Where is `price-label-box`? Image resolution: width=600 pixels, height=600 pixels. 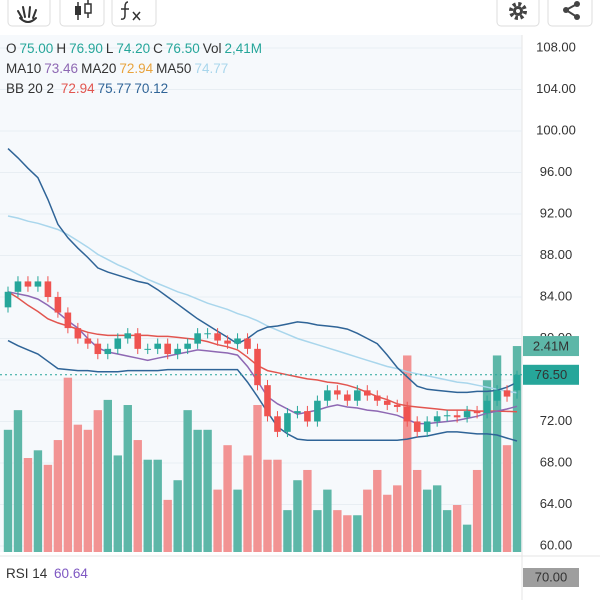 price-label-box is located at coordinates (551, 374).